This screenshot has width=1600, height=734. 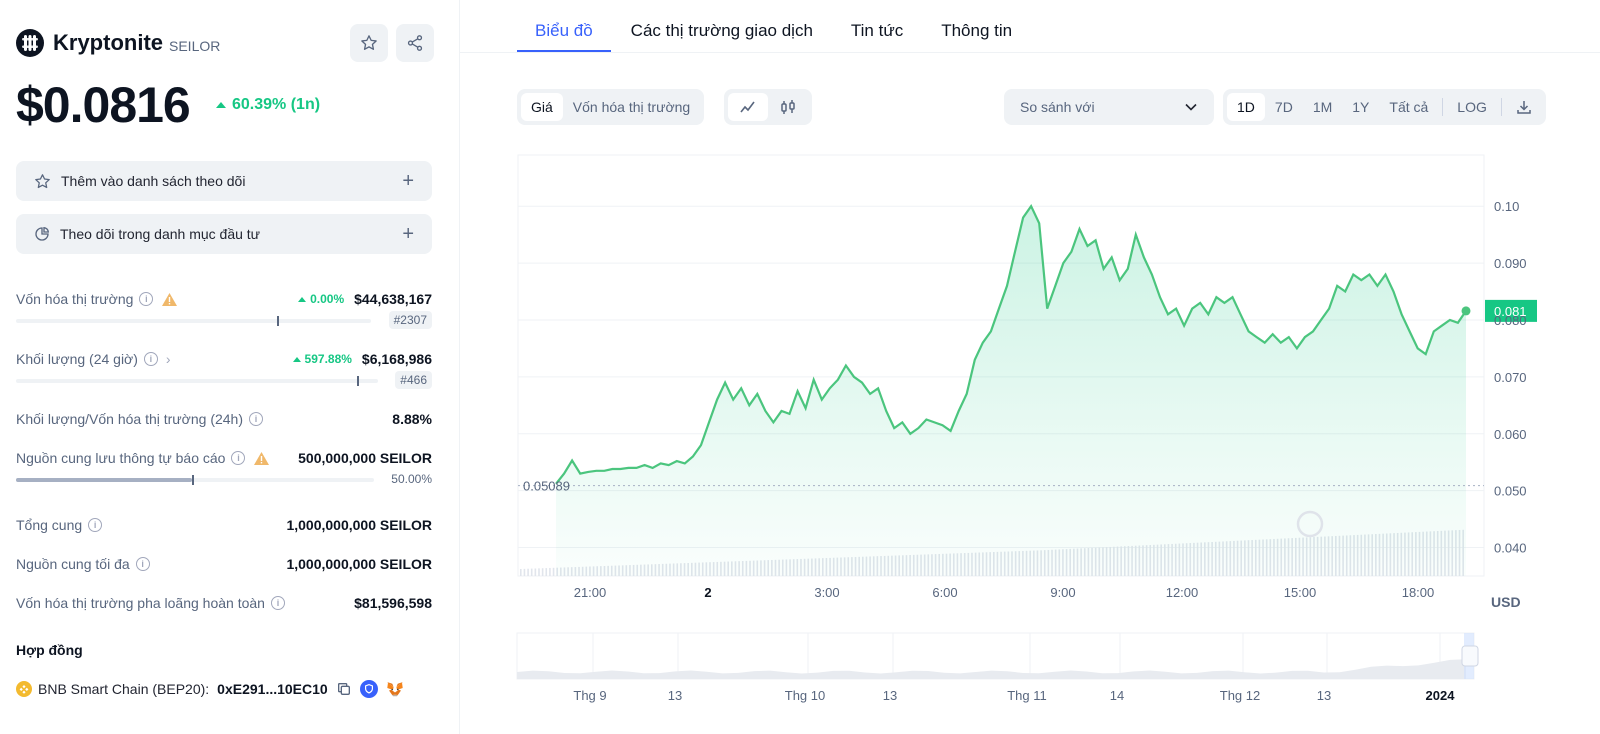 What do you see at coordinates (1322, 107) in the screenshot?
I see `range-1m: 1M` at bounding box center [1322, 107].